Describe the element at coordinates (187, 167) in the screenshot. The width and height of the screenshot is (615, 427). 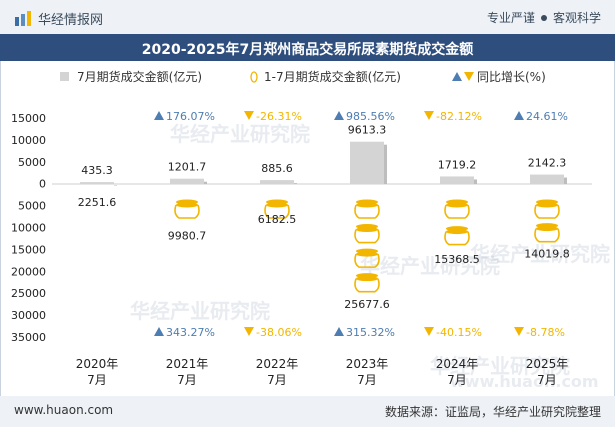
I see `data-label-monthly: 1201.7` at that location.